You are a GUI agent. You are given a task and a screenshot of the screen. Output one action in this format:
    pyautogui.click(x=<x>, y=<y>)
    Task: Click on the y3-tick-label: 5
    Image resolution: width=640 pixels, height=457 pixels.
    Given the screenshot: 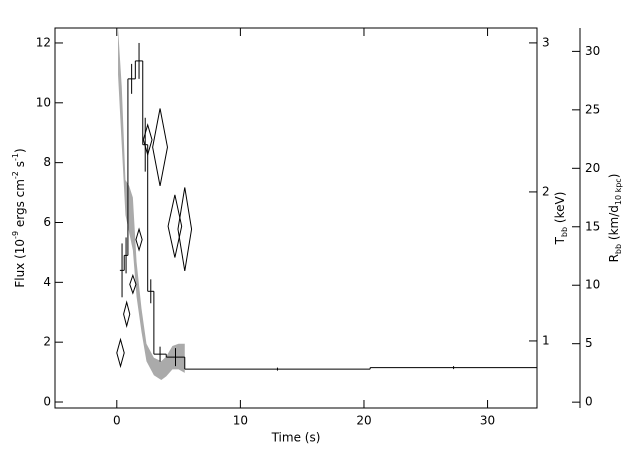 What is the action you would take?
    pyautogui.click(x=589, y=343)
    